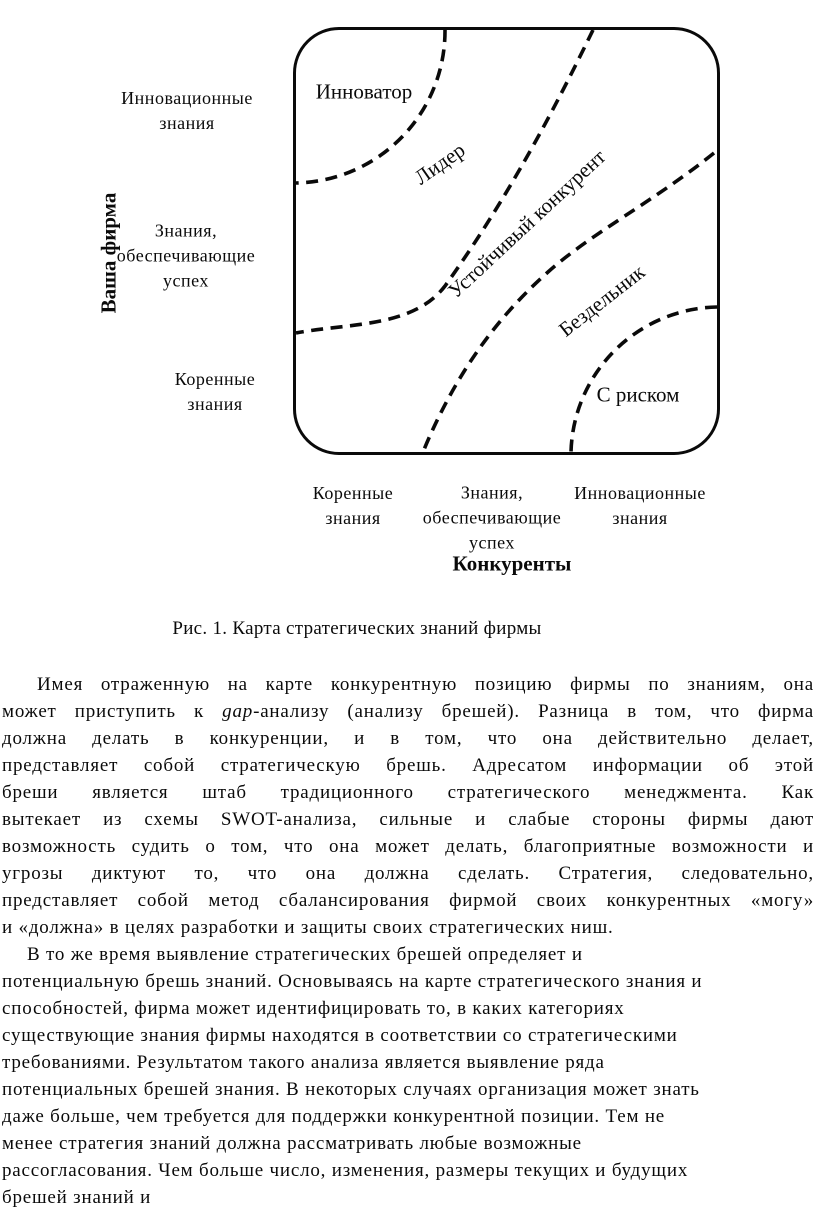  Describe the element at coordinates (371, 107) in the screenshot. I see `curve-innovator-boundary` at that location.